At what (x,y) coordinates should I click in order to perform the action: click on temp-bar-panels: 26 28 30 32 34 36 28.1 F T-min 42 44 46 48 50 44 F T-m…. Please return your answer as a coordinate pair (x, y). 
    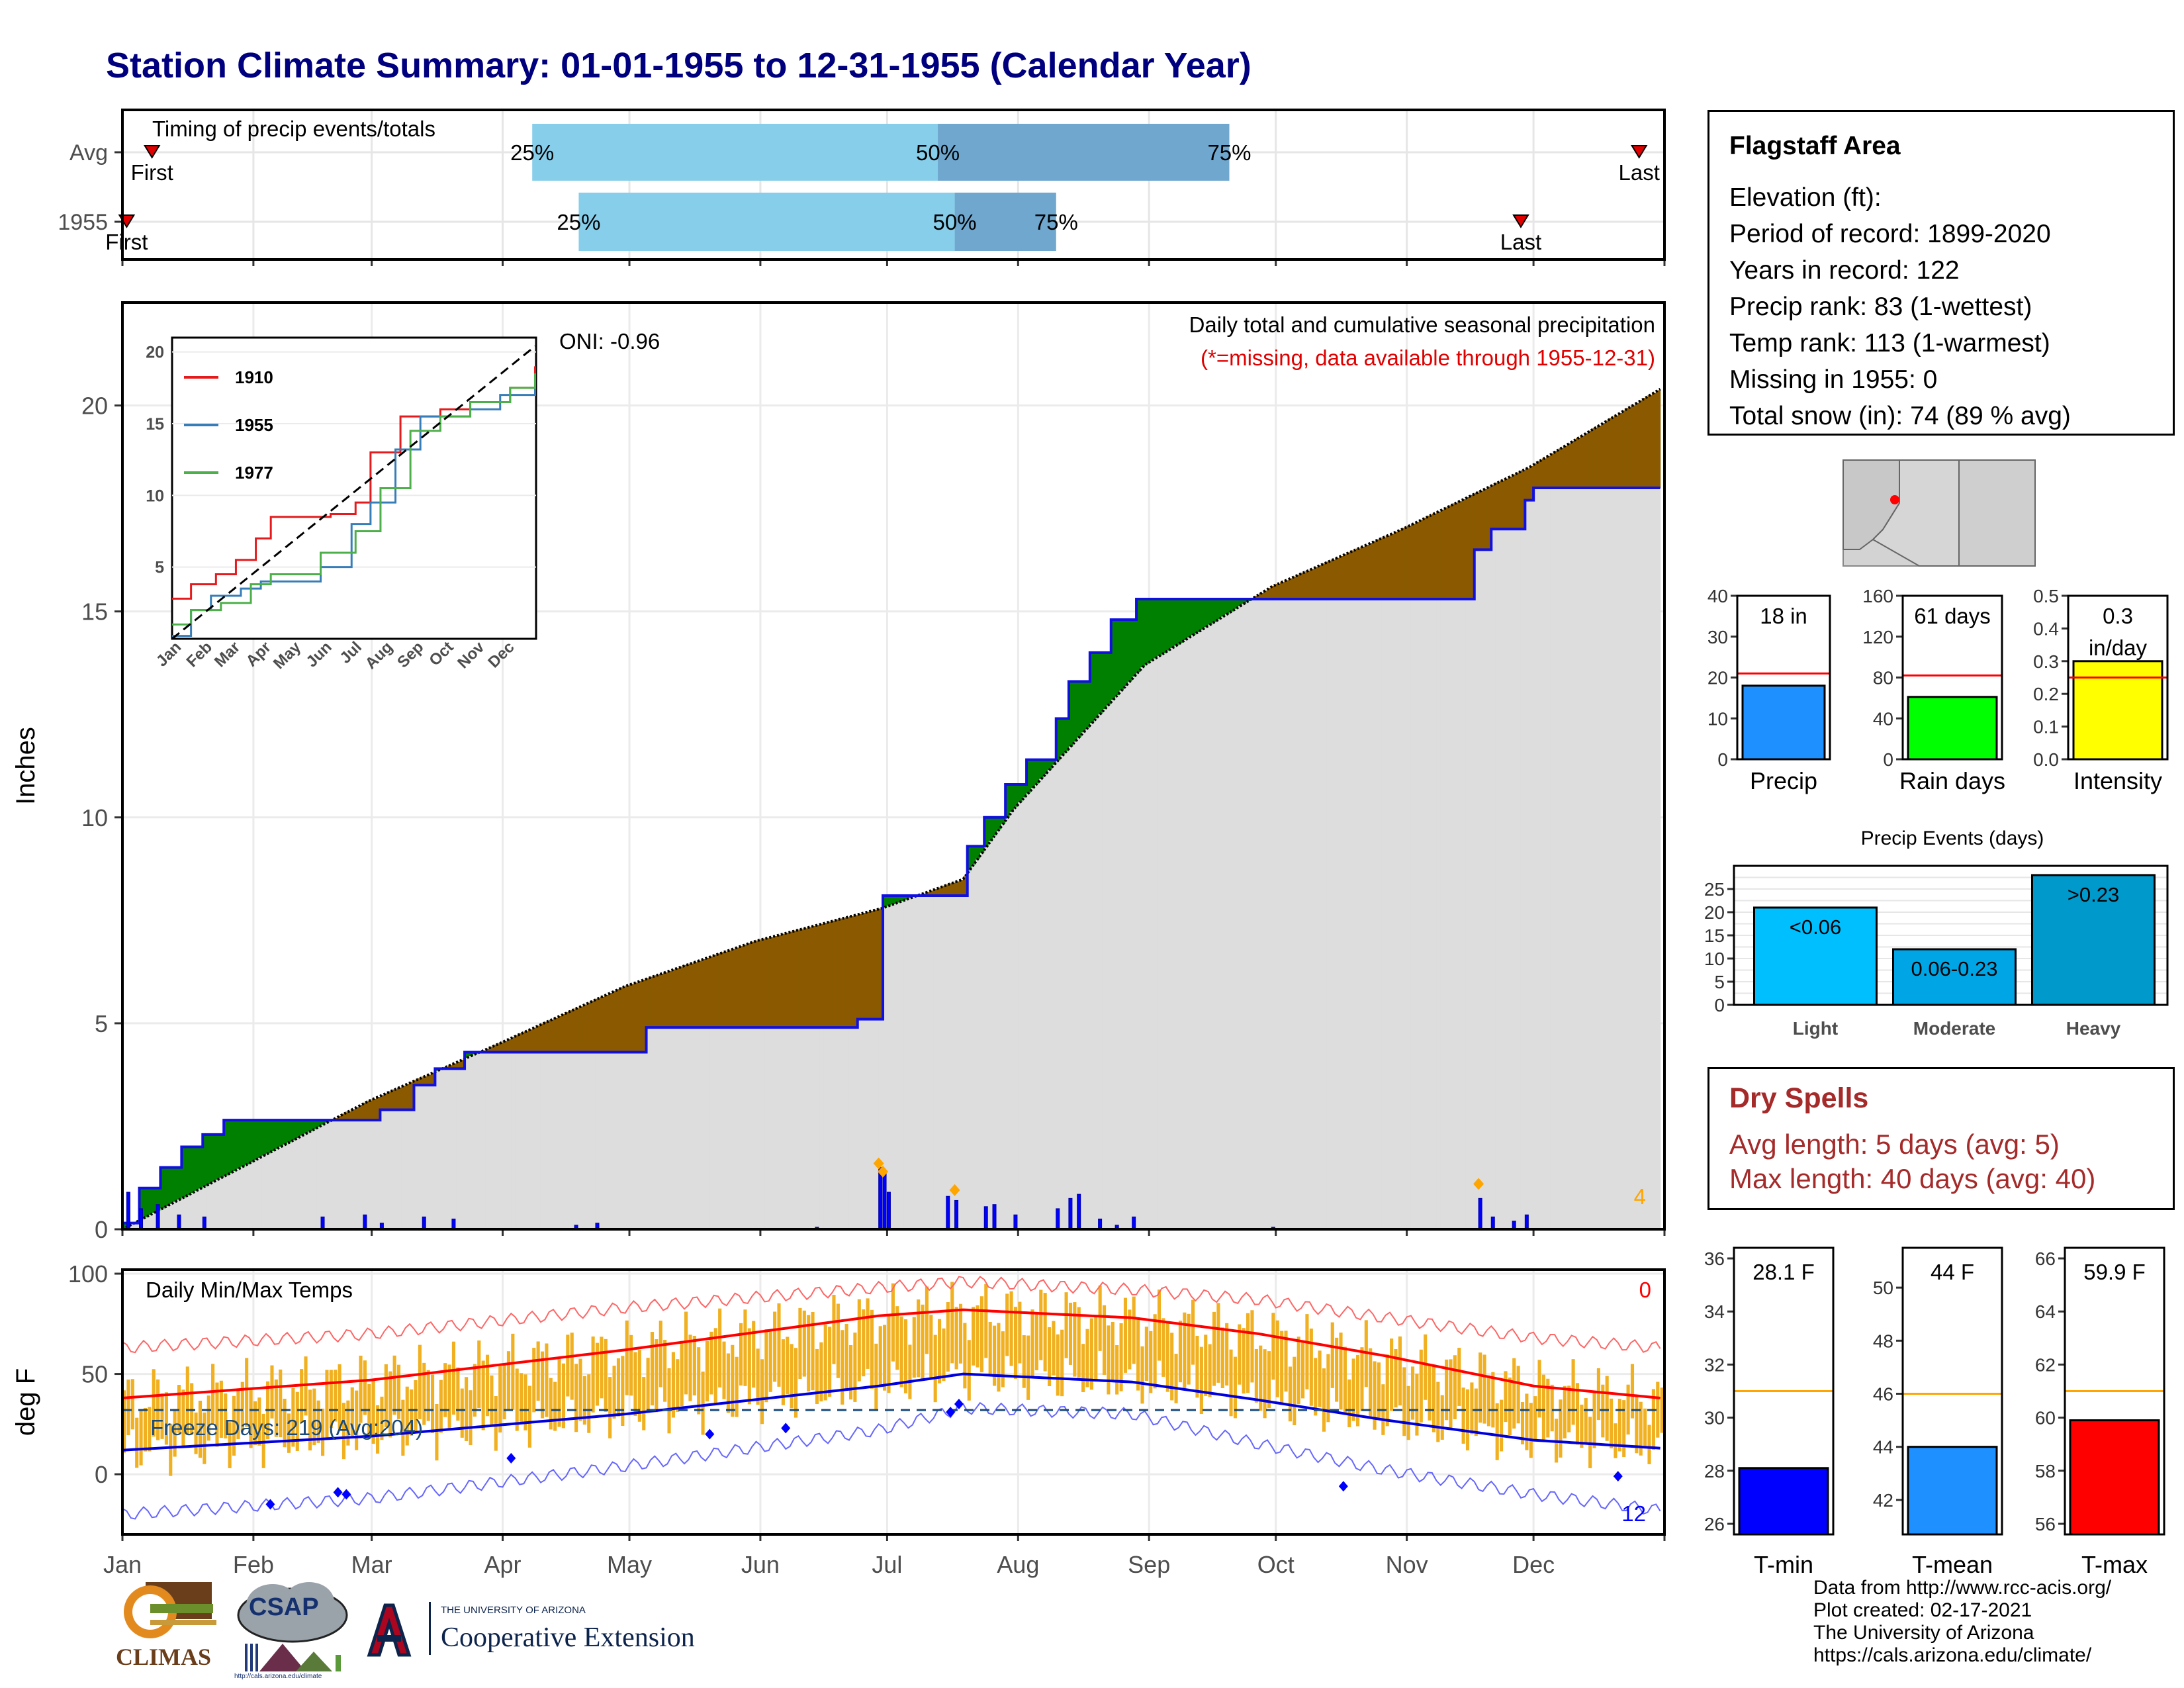
    Looking at the image, I should click on (1934, 1412).